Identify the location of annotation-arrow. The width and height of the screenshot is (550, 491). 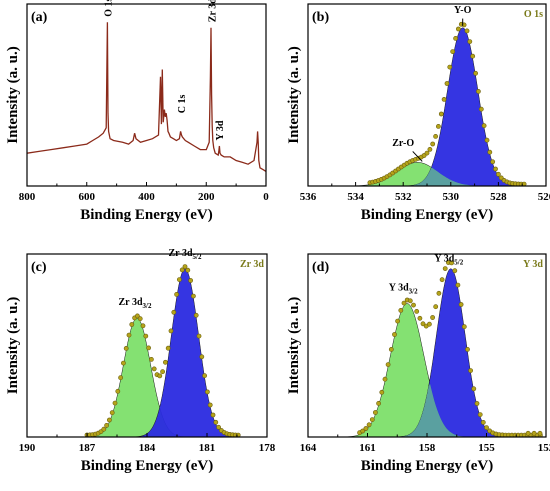
(417, 156).